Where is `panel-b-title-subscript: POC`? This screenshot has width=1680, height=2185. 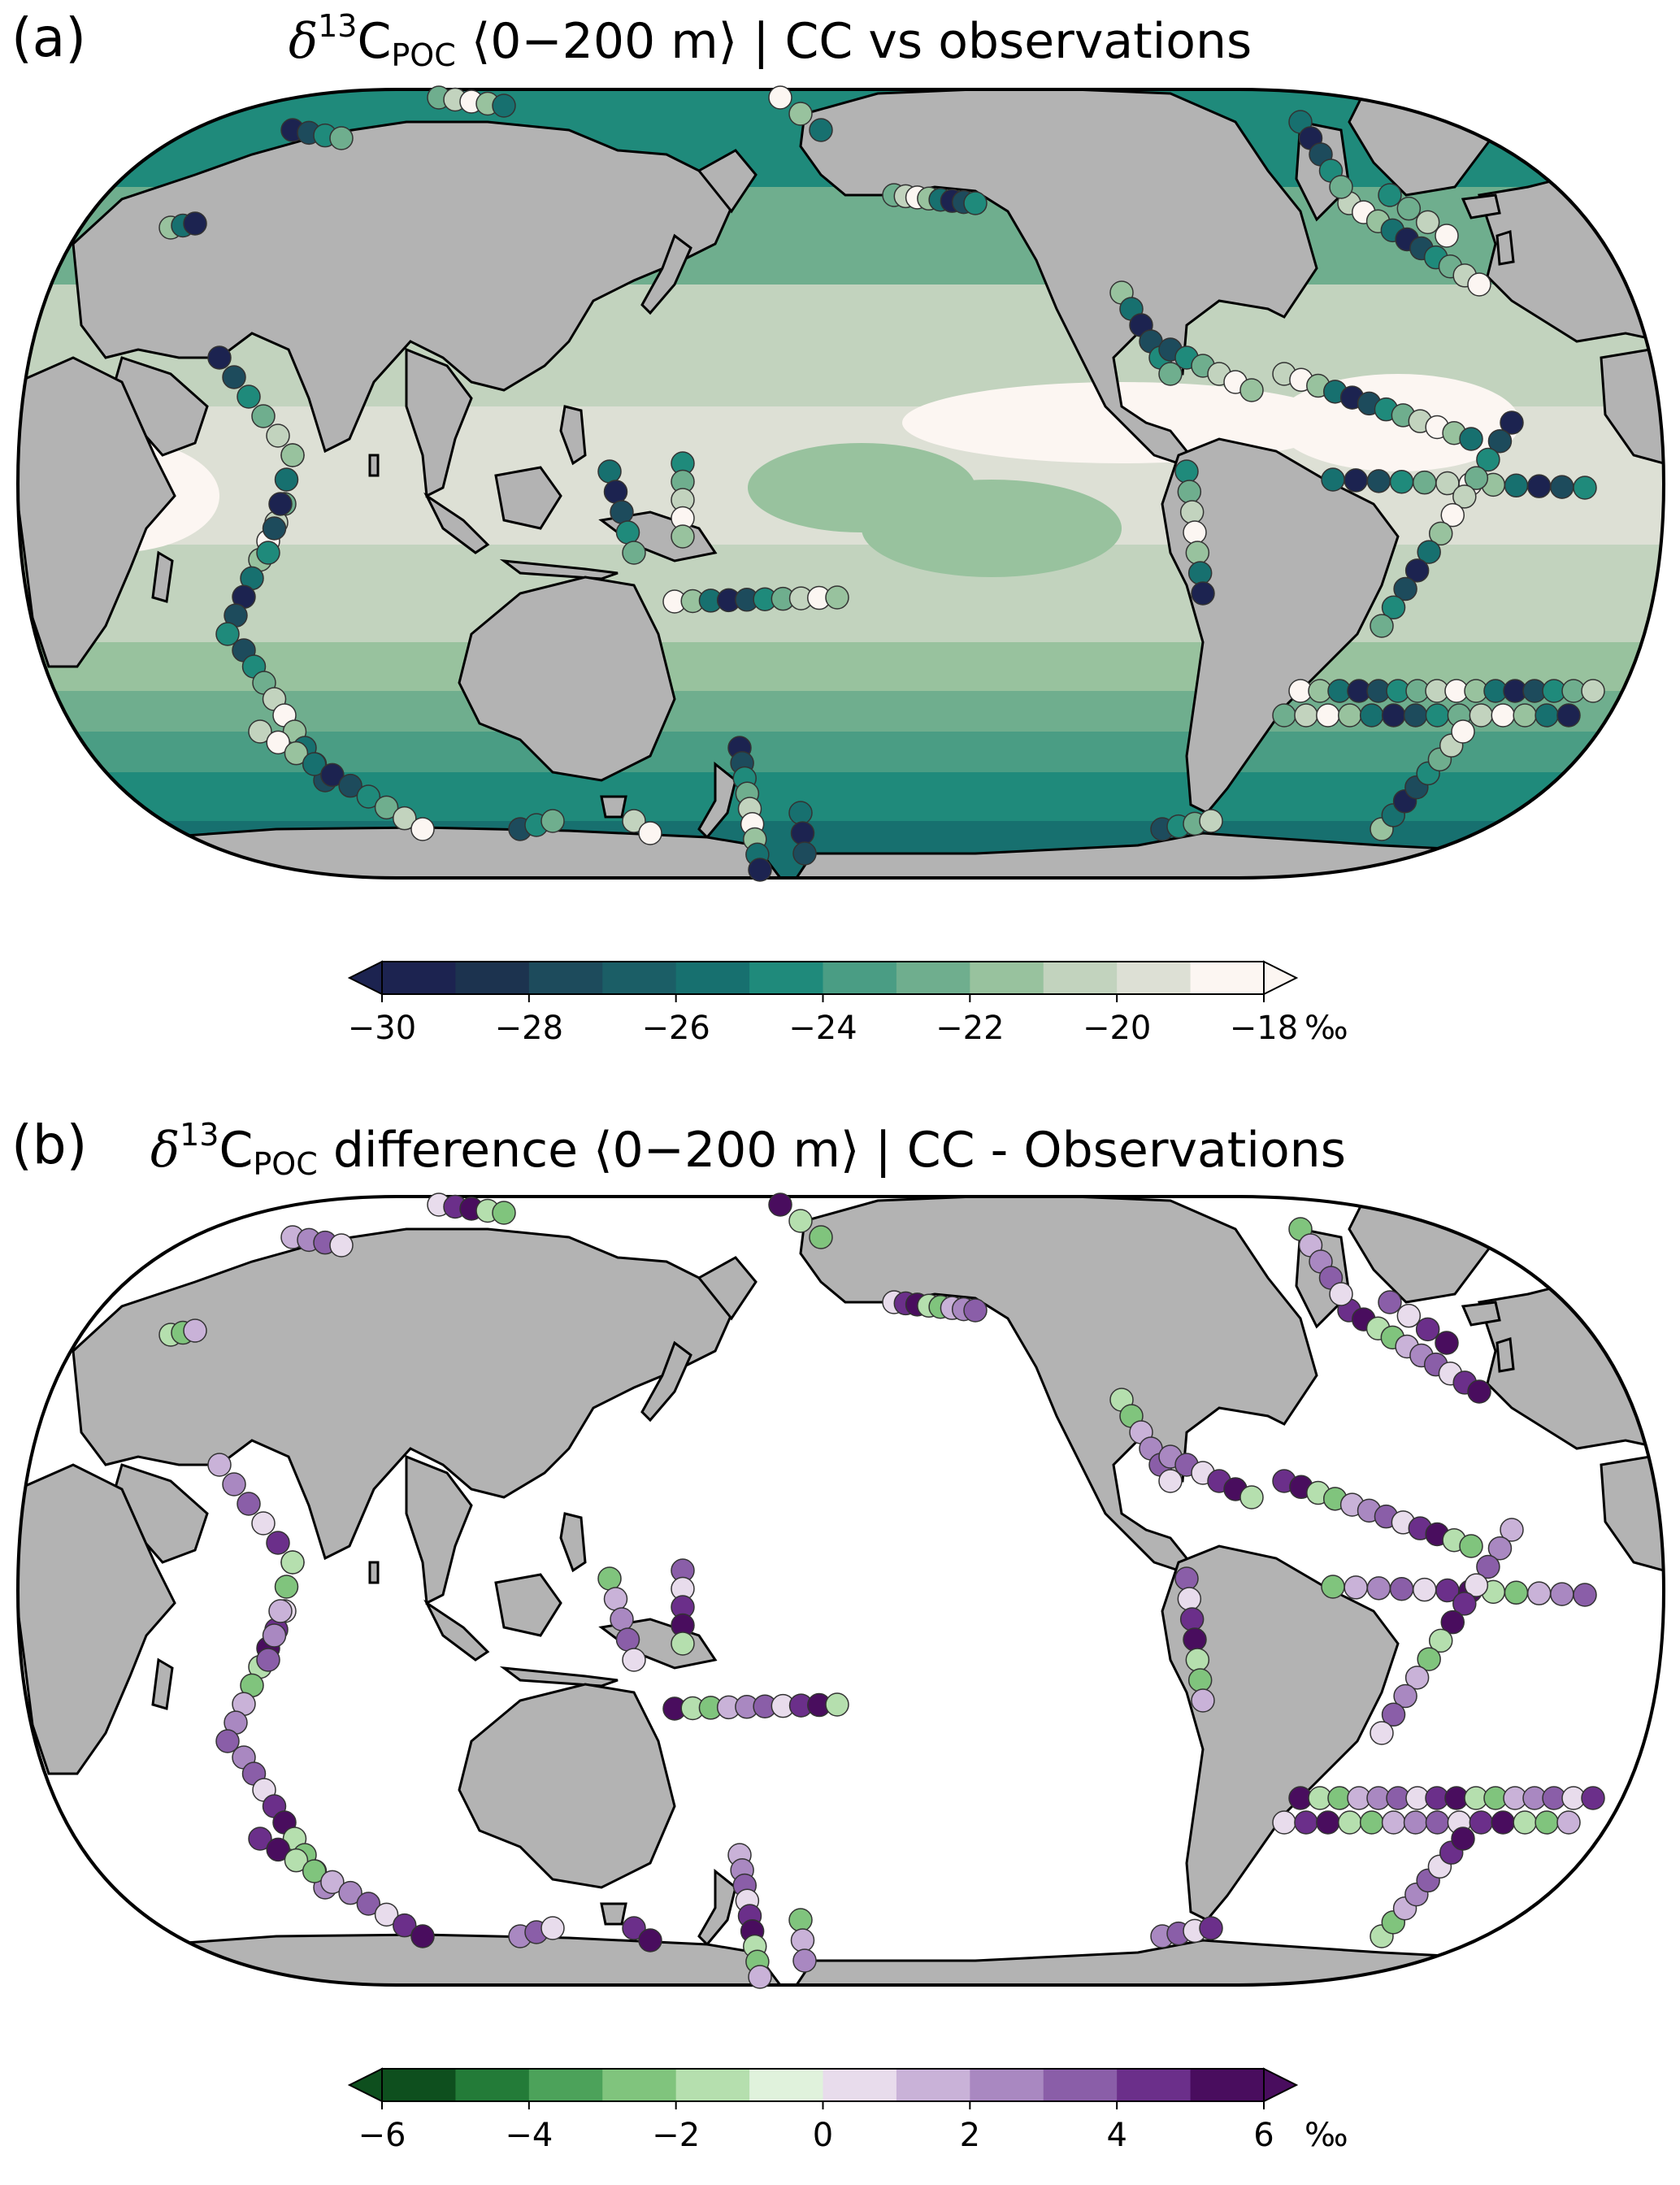
panel-b-title-subscript: POC is located at coordinates (286, 1164).